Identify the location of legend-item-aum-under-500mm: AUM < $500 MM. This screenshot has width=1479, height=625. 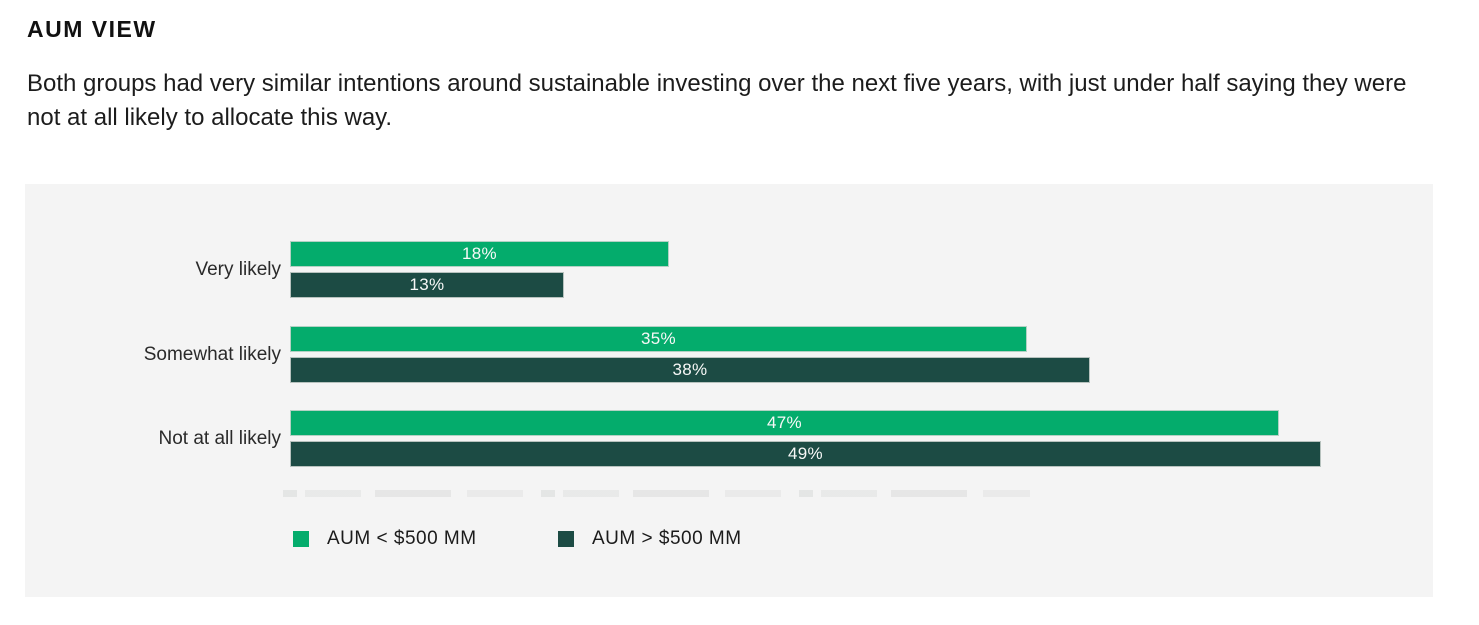
(385, 539).